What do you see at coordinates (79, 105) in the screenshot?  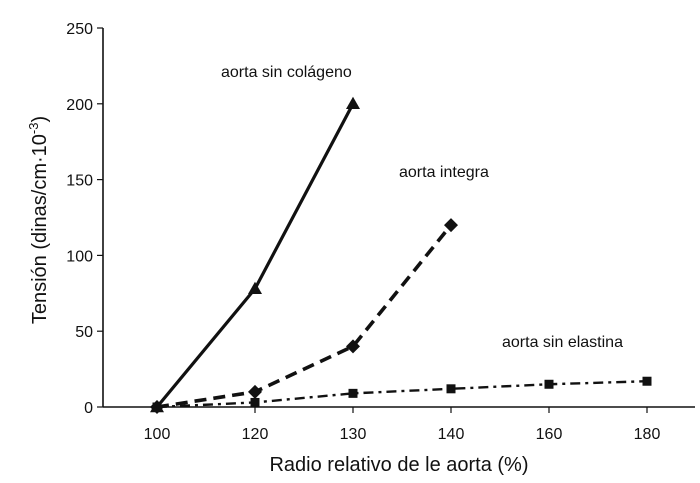 I see `y-tick-label: 200` at bounding box center [79, 105].